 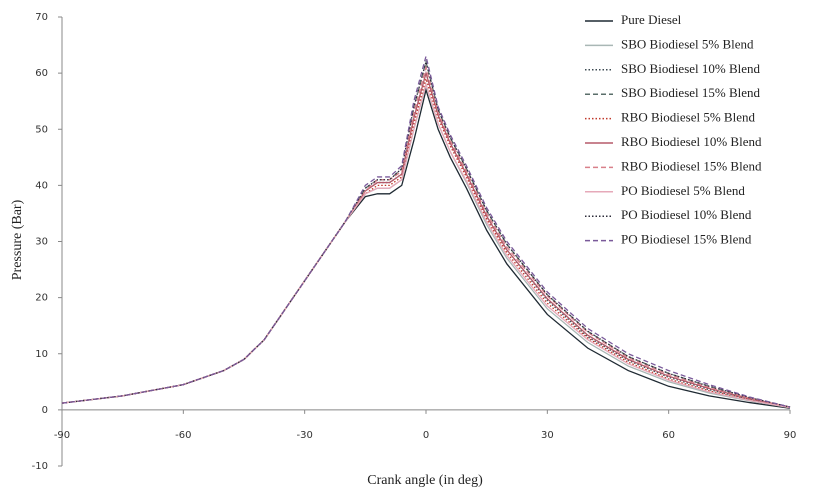 What do you see at coordinates (41, 242) in the screenshot?
I see `y-tick-label: 30` at bounding box center [41, 242].